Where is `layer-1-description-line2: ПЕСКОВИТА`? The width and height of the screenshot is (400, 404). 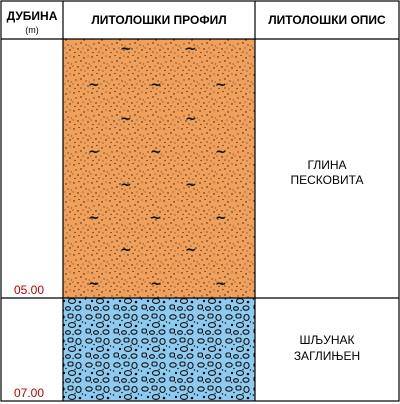 layer-1-description-line2: ПЕСКОВИТА is located at coordinates (326, 180).